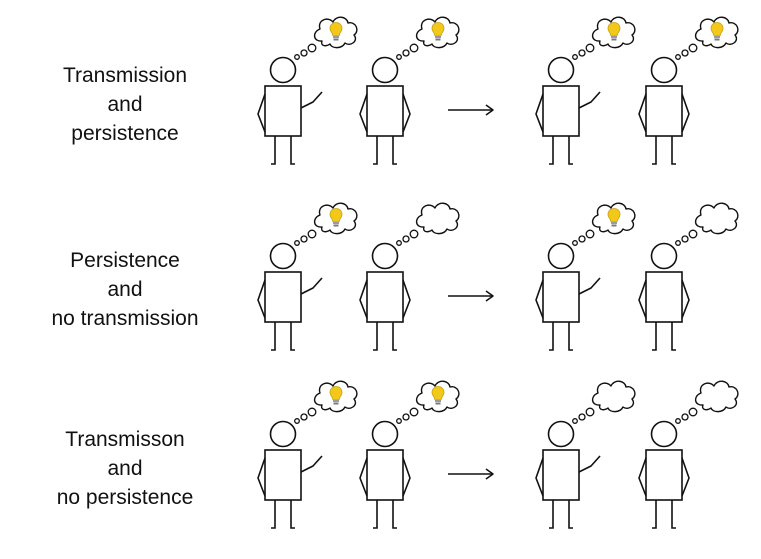  What do you see at coordinates (124, 439) in the screenshot?
I see `row-label-line-1: Transmisson` at bounding box center [124, 439].